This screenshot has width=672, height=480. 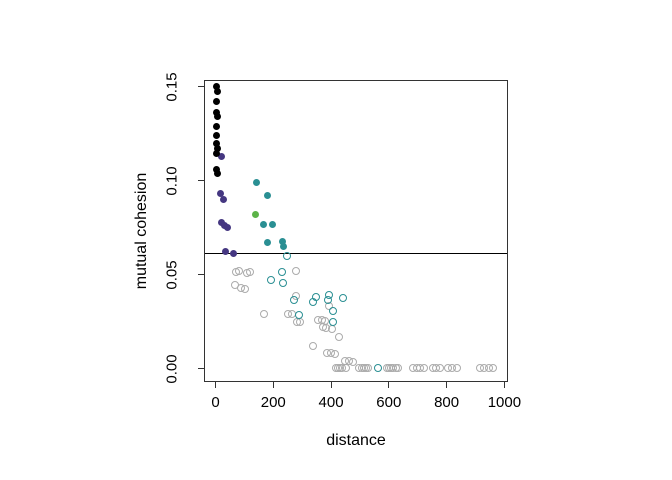 I want to click on x-tick-label: 400, so click(x=331, y=402).